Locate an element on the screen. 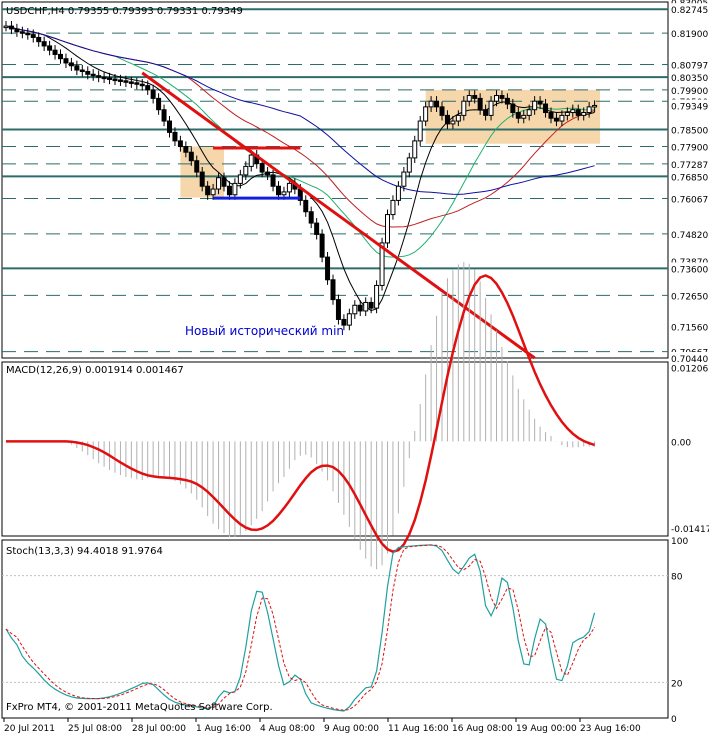  price-tick-label: 0.77287 is located at coordinates (689, 166).